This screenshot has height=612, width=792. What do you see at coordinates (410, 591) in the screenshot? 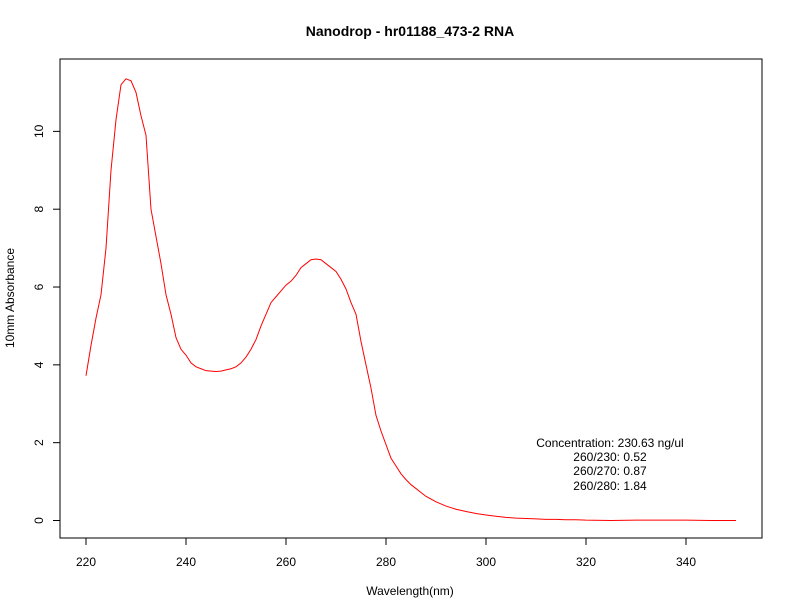
I see `x-axis-label: Wavelength(nm)` at bounding box center [410, 591].